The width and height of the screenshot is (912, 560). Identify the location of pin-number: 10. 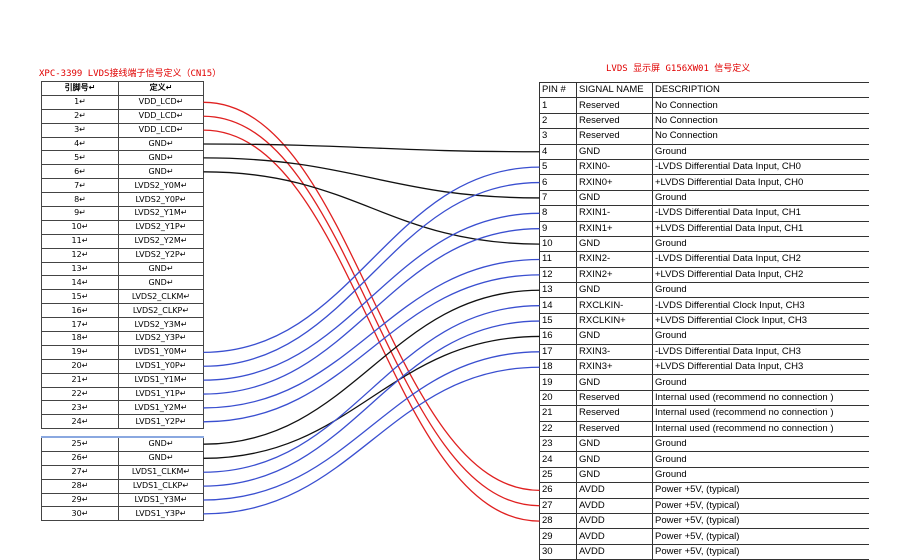
(558, 244).